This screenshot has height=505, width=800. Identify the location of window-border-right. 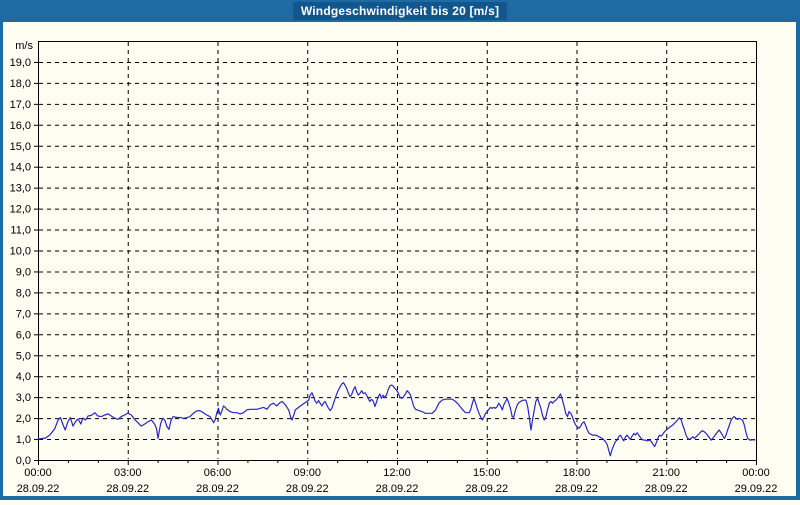
(798, 261).